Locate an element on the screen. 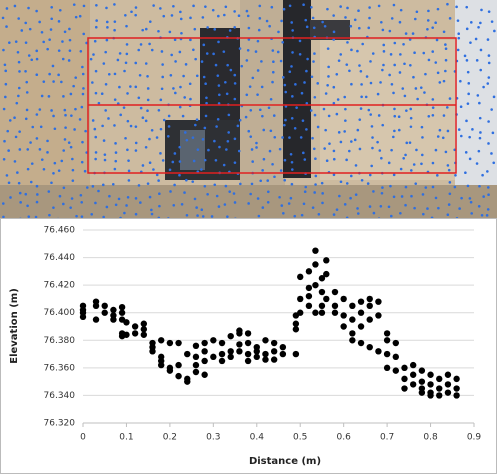  x-tick-label: 0.3 is located at coordinates (213, 438).